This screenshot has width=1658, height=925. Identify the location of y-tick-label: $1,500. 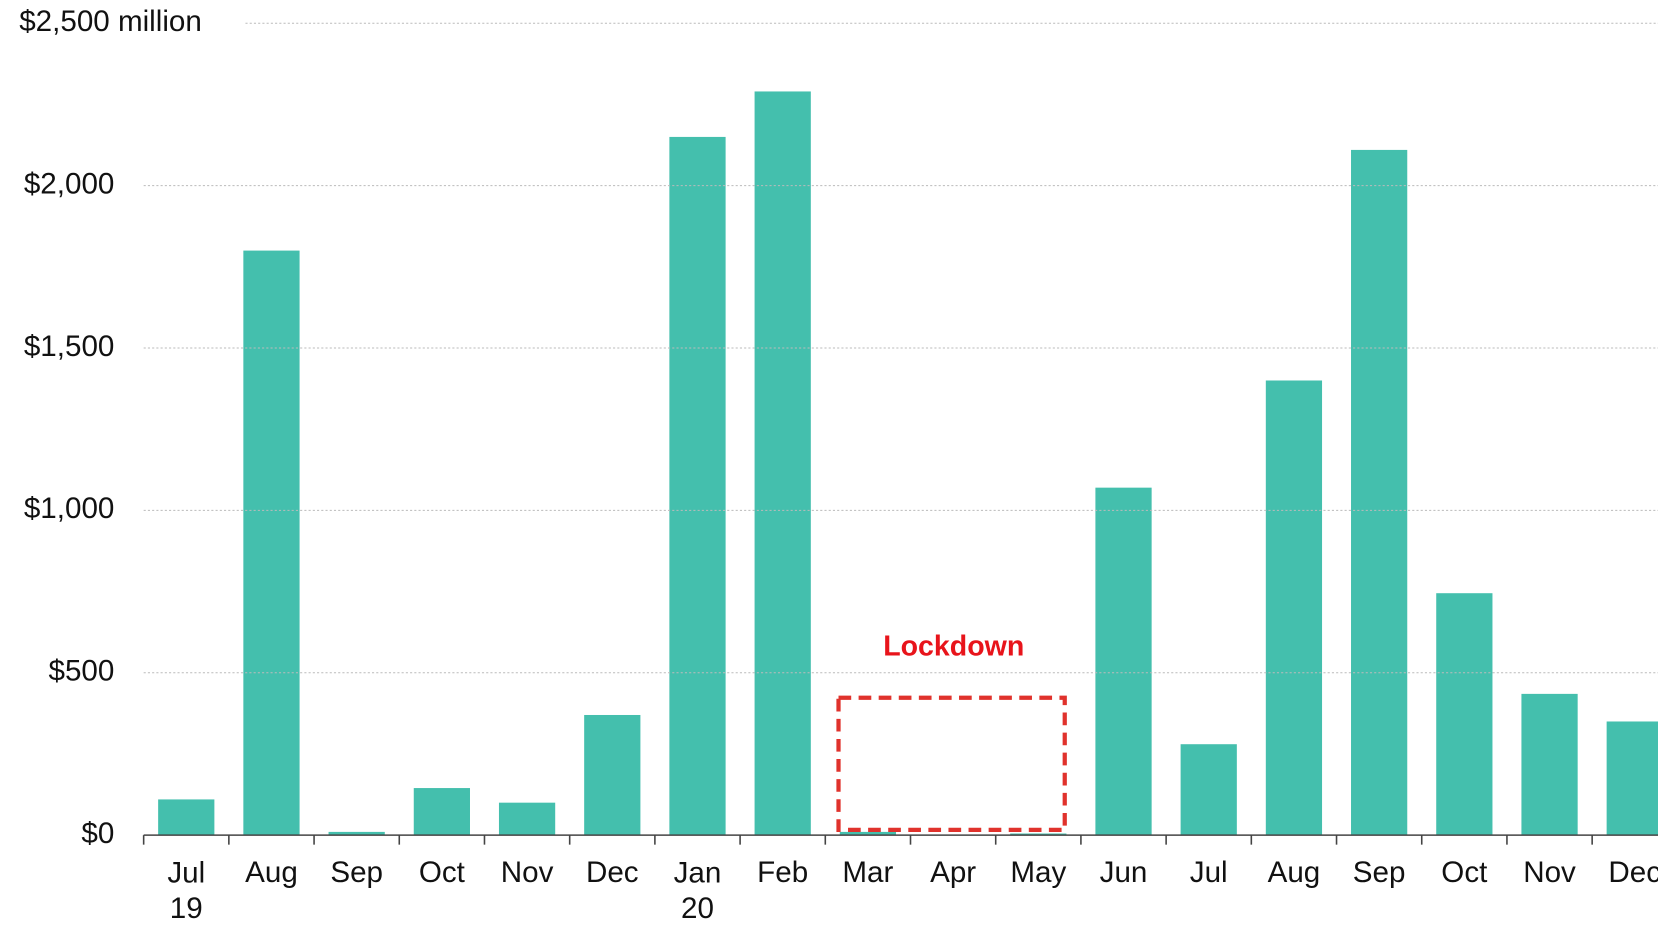
(69, 346).